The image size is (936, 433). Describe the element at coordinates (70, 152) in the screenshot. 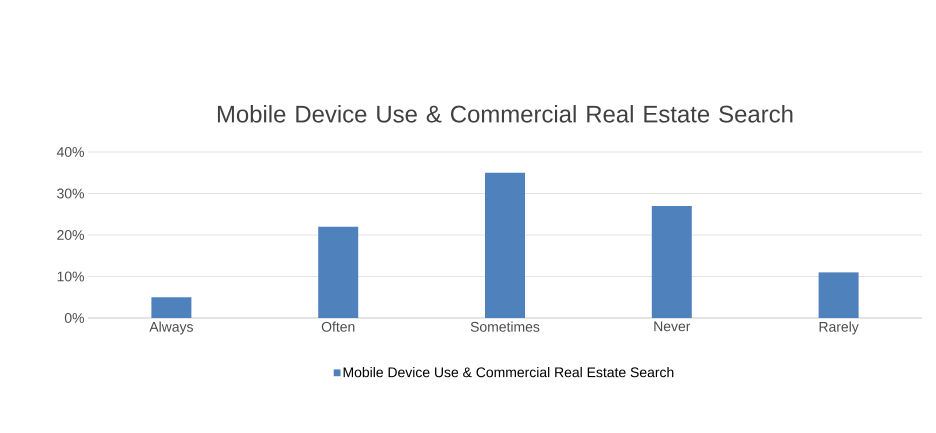

I see `y-tick-label: 40%` at that location.